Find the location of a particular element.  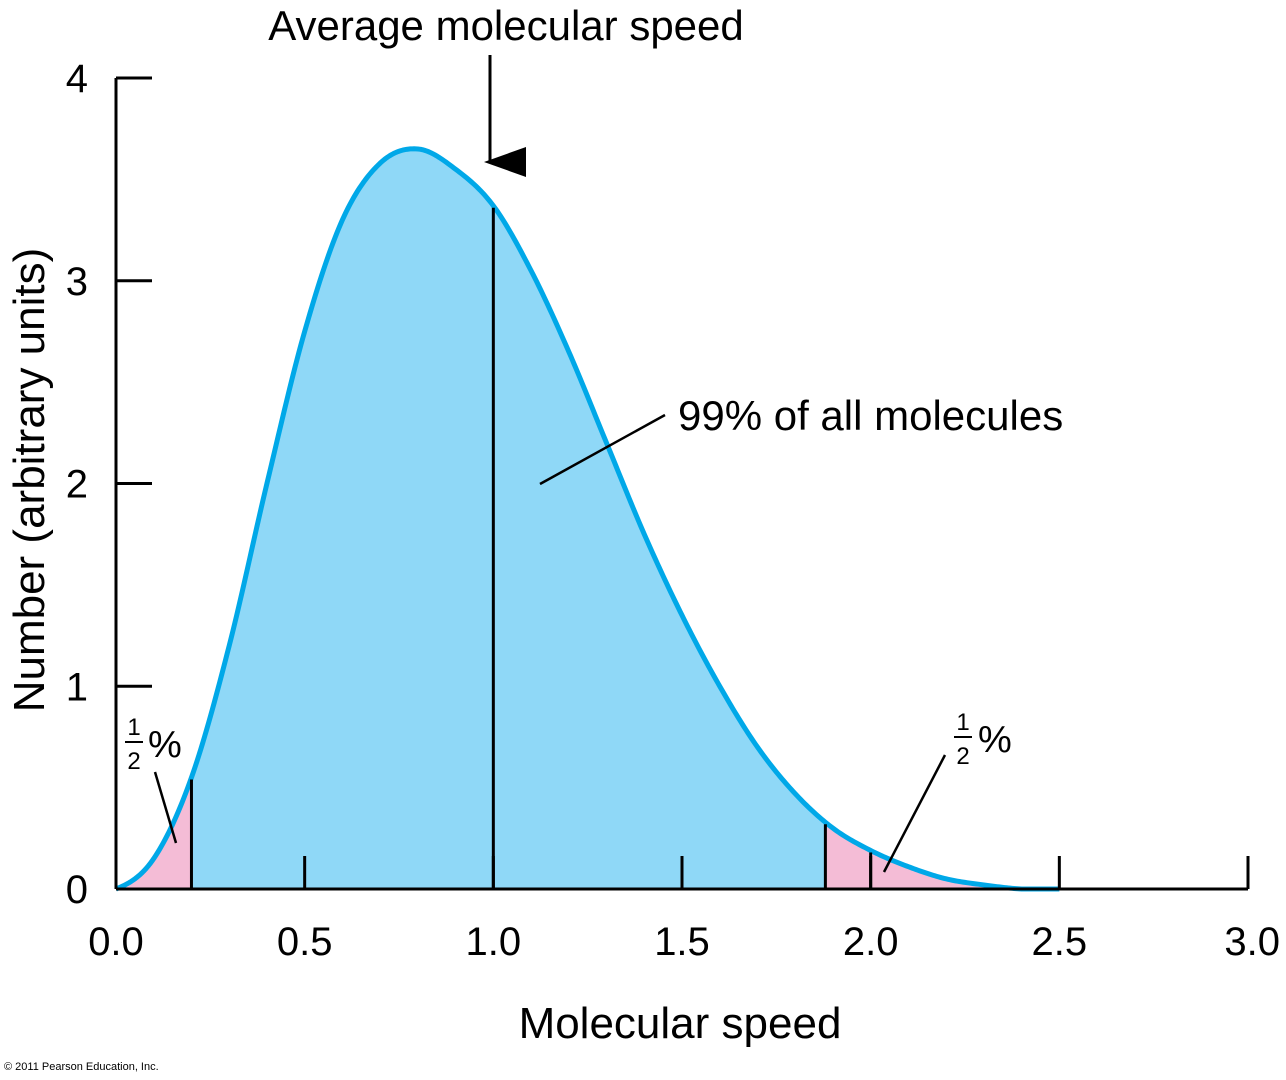

lower-tail-label: 1 2 % is located at coordinates (153, 744).